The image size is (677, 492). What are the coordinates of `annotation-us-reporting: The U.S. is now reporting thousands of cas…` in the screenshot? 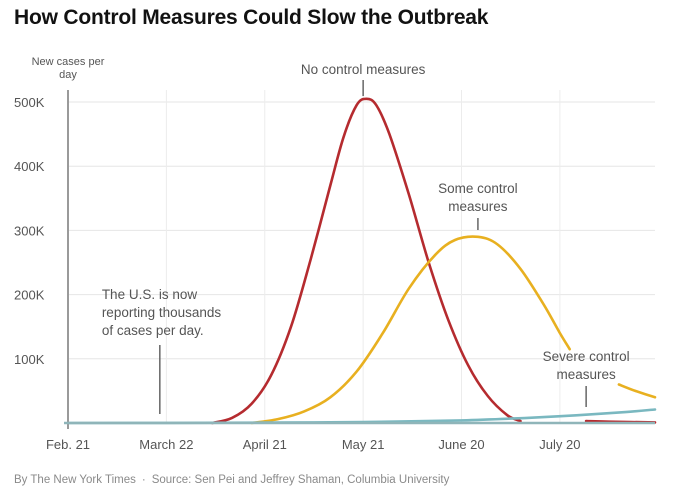 It's located at (162, 350).